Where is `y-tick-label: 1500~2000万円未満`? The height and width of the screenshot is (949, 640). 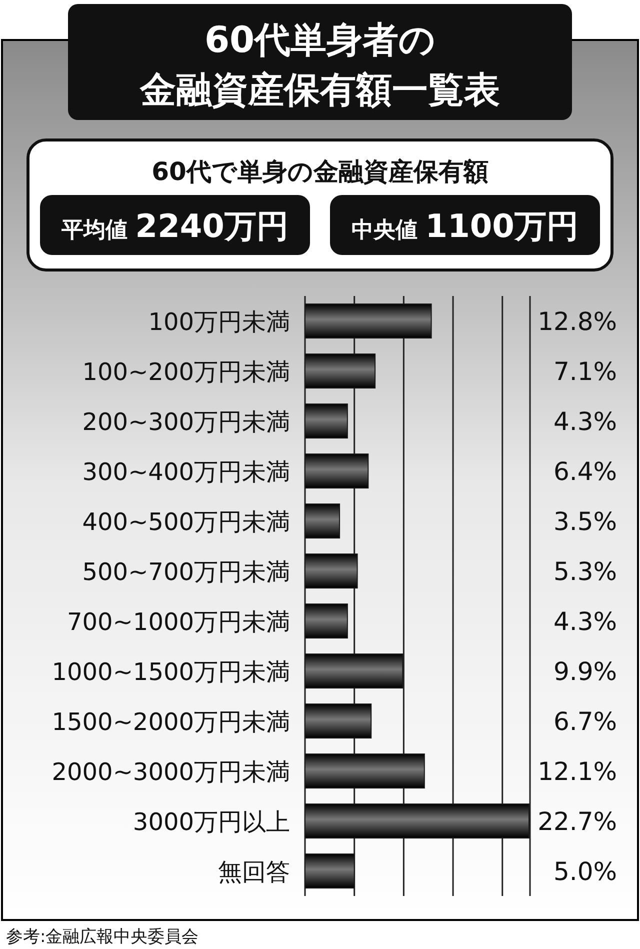 y-tick-label: 1500~2000万円未満 is located at coordinates (171, 722).